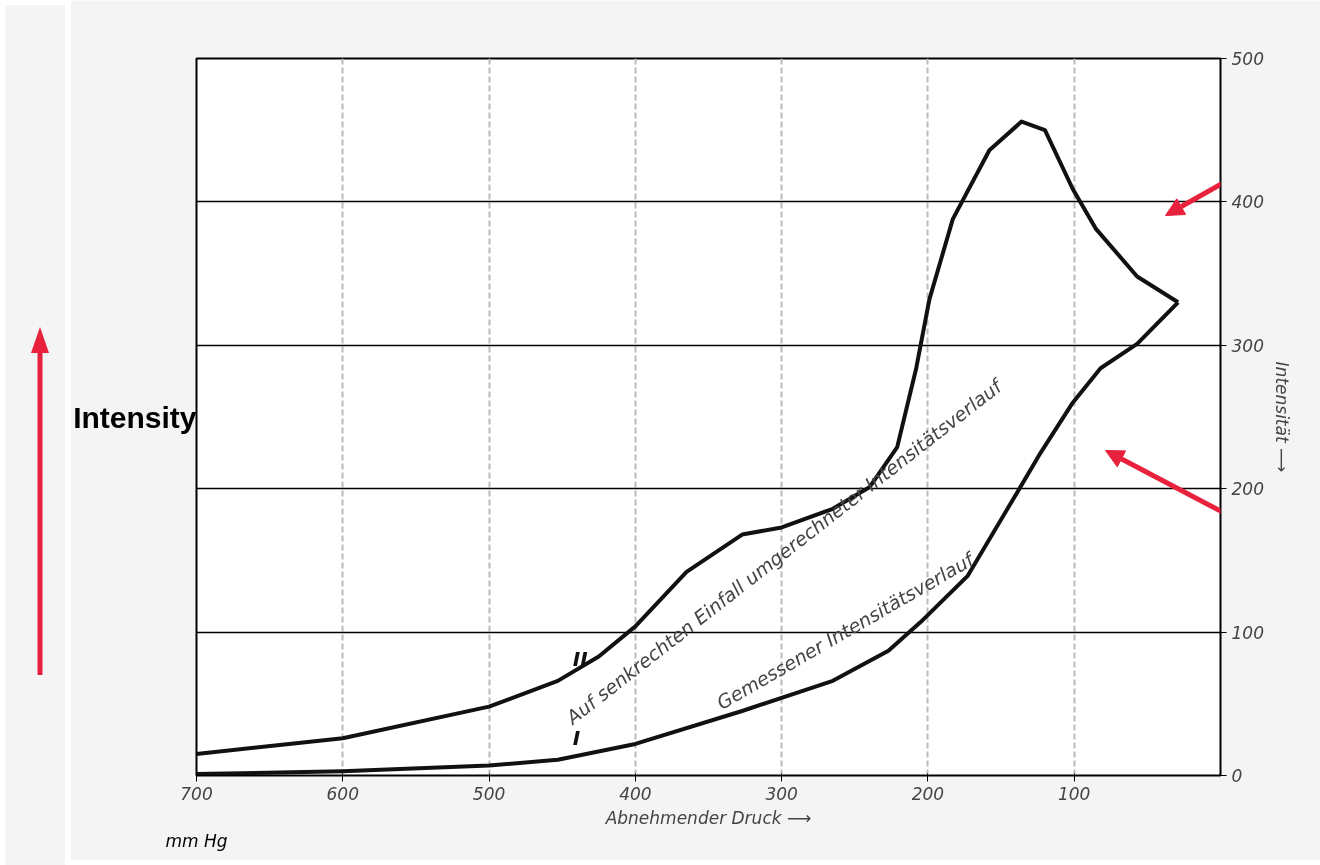 This screenshot has width=1320, height=865. Describe the element at coordinates (135, 417) in the screenshot. I see `annotation: Intensity` at that location.